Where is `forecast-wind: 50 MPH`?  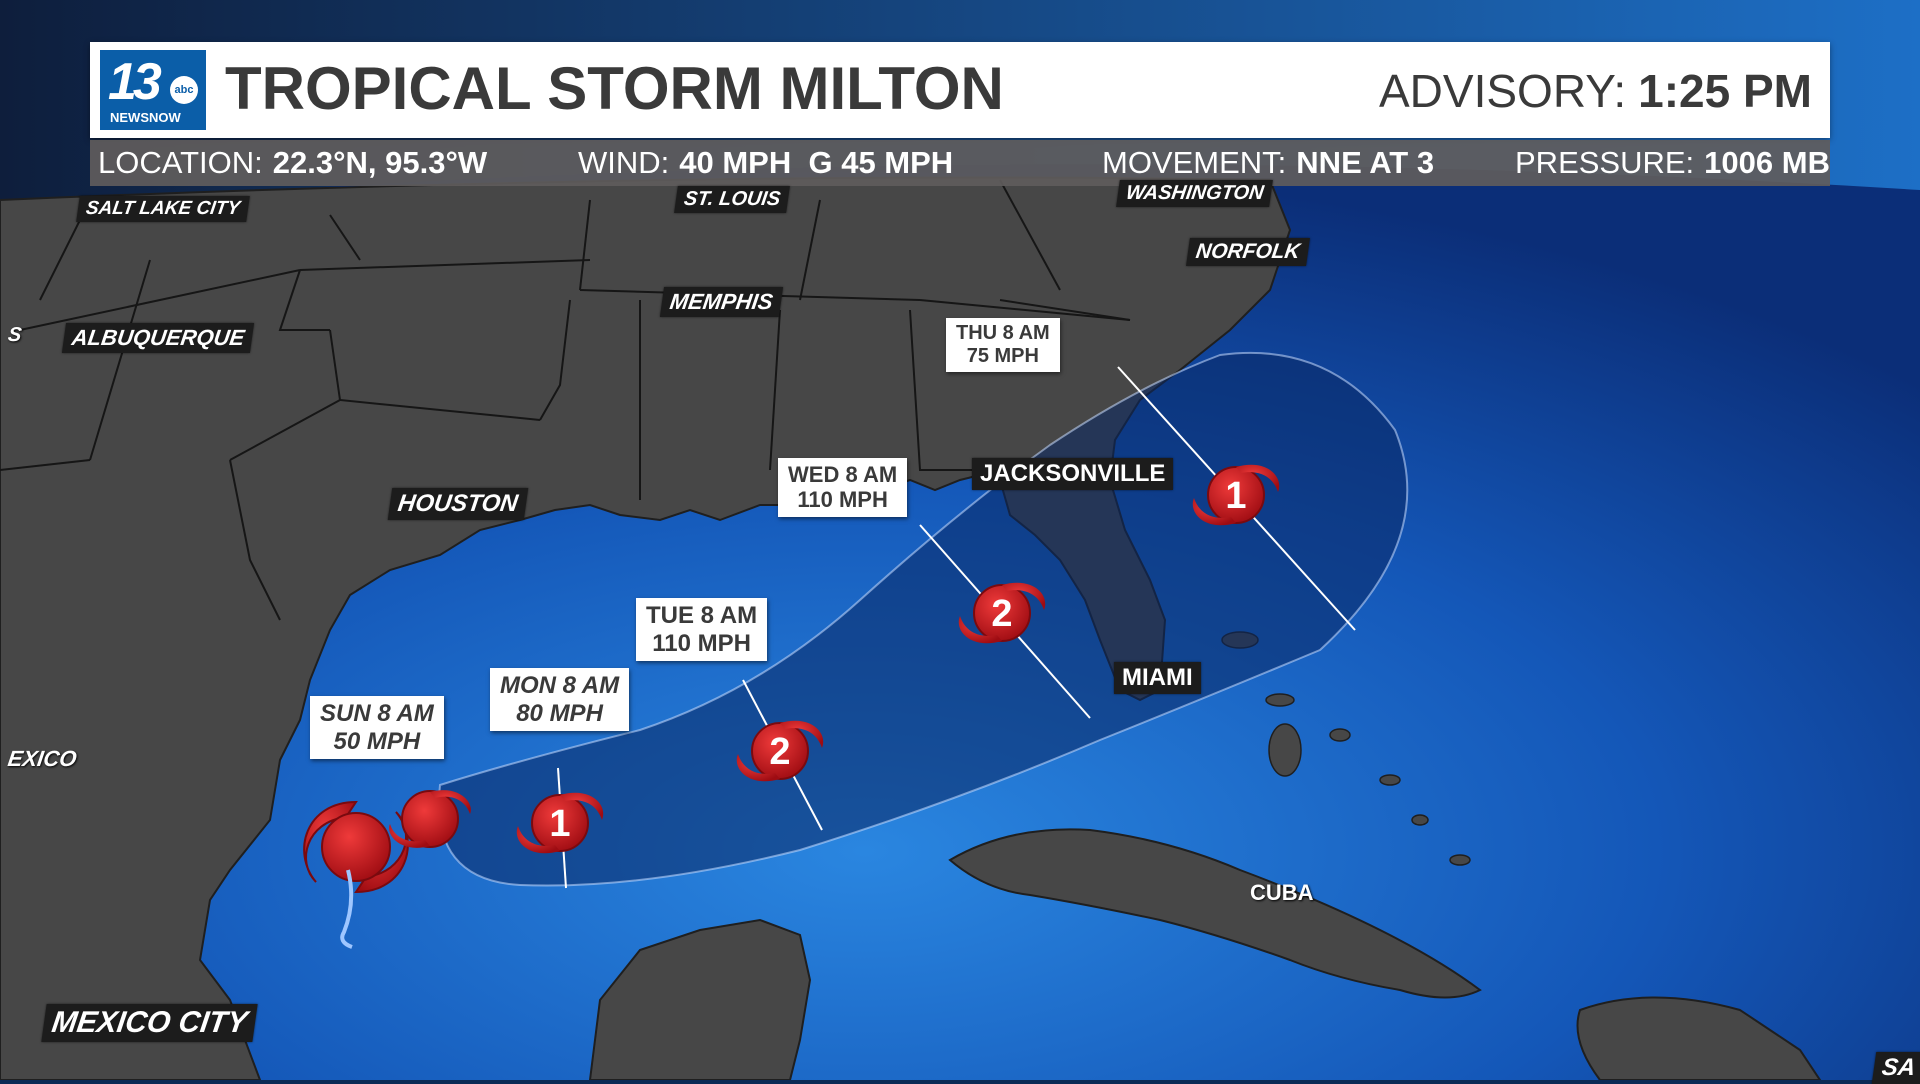 forecast-wind: 50 MPH is located at coordinates (377, 741).